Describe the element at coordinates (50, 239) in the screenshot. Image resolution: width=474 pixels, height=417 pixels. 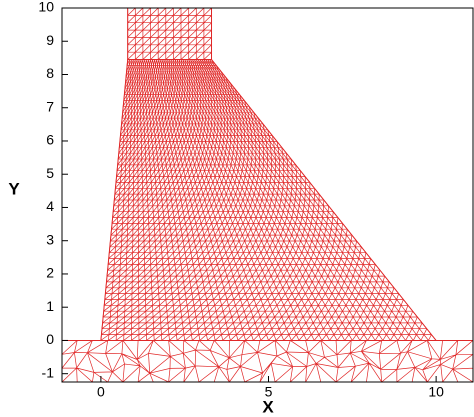
I see `y-tick-label: 3` at that location.